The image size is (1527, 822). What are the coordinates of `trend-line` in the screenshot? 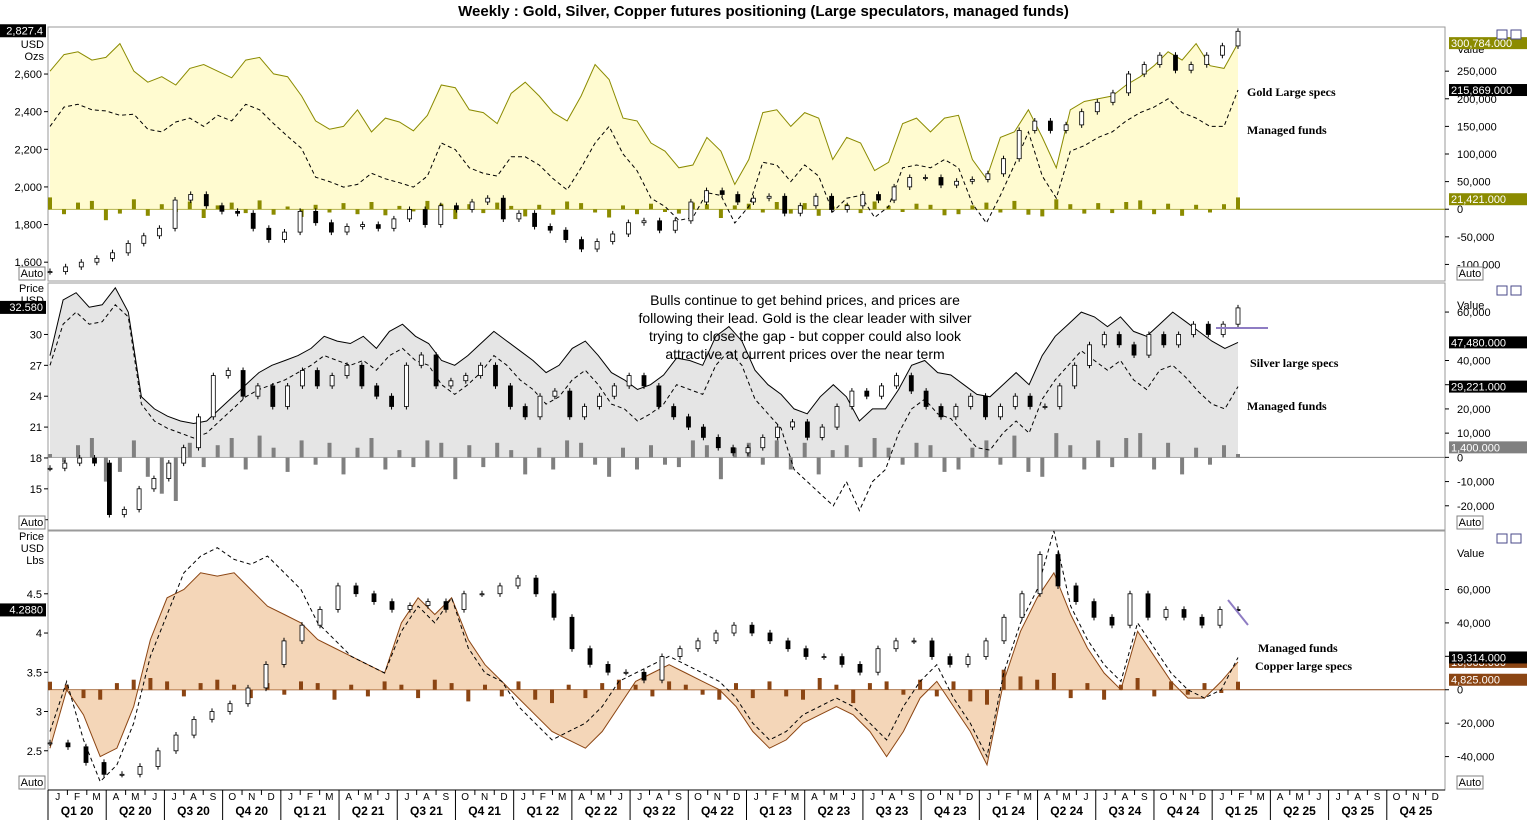 It's located at (1238, 612).